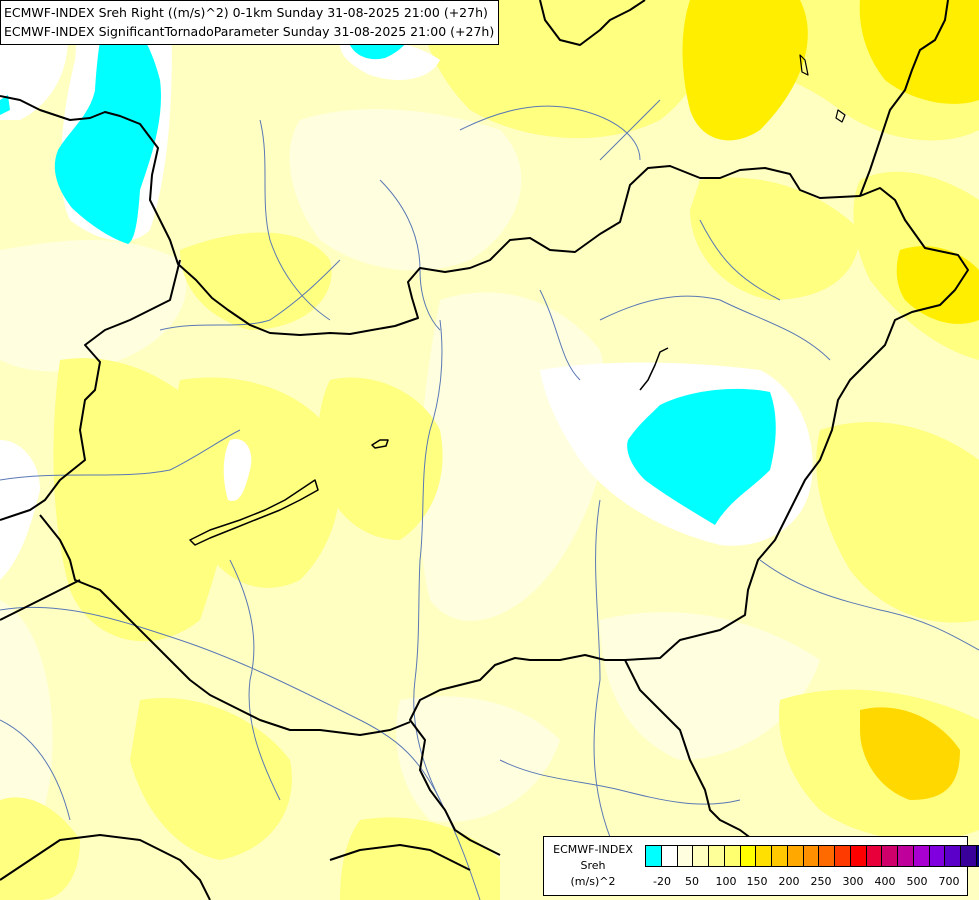  I want to click on legend-color-scale, so click(812, 856).